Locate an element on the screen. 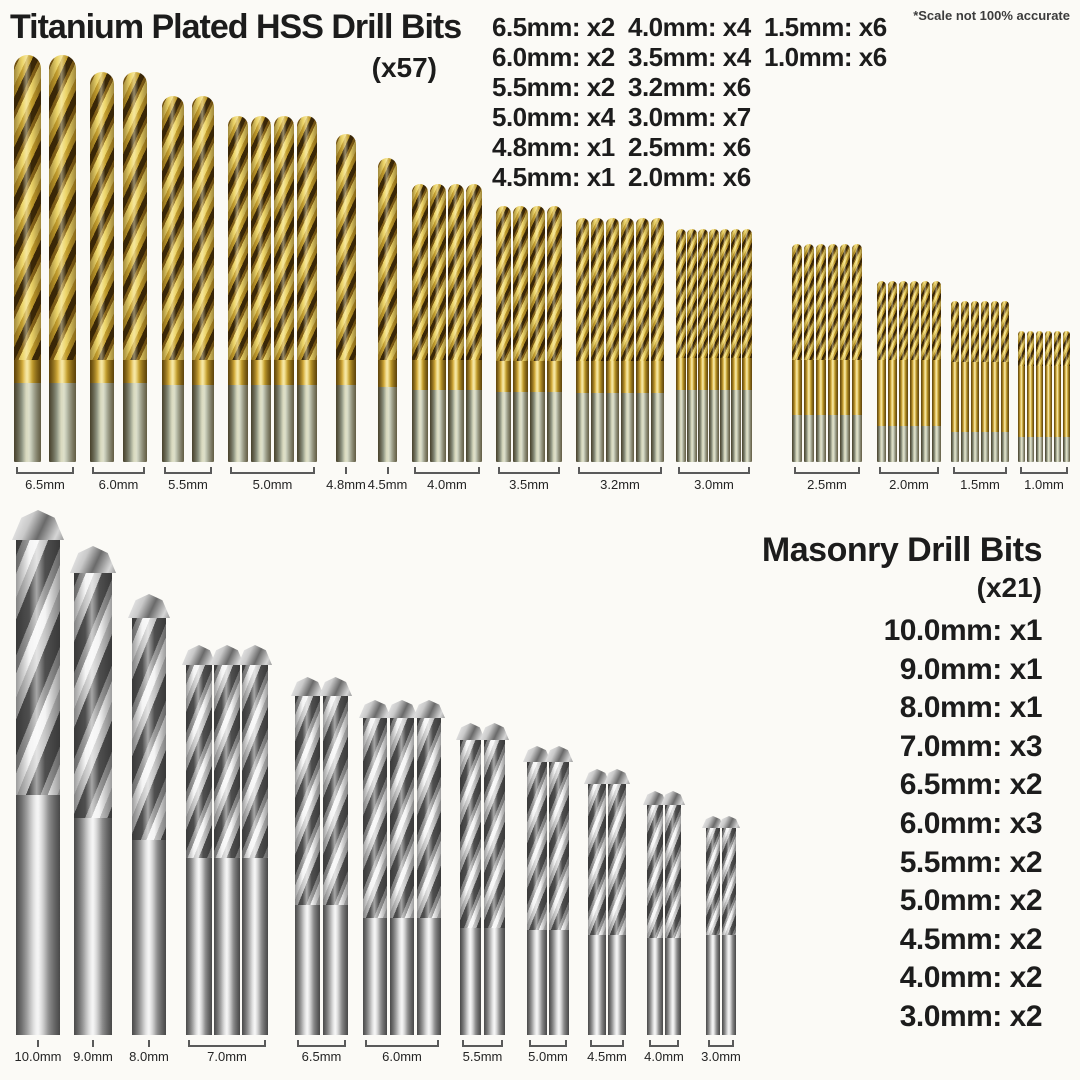  spec-item: 6.0mm: x3 is located at coordinates (971, 823).